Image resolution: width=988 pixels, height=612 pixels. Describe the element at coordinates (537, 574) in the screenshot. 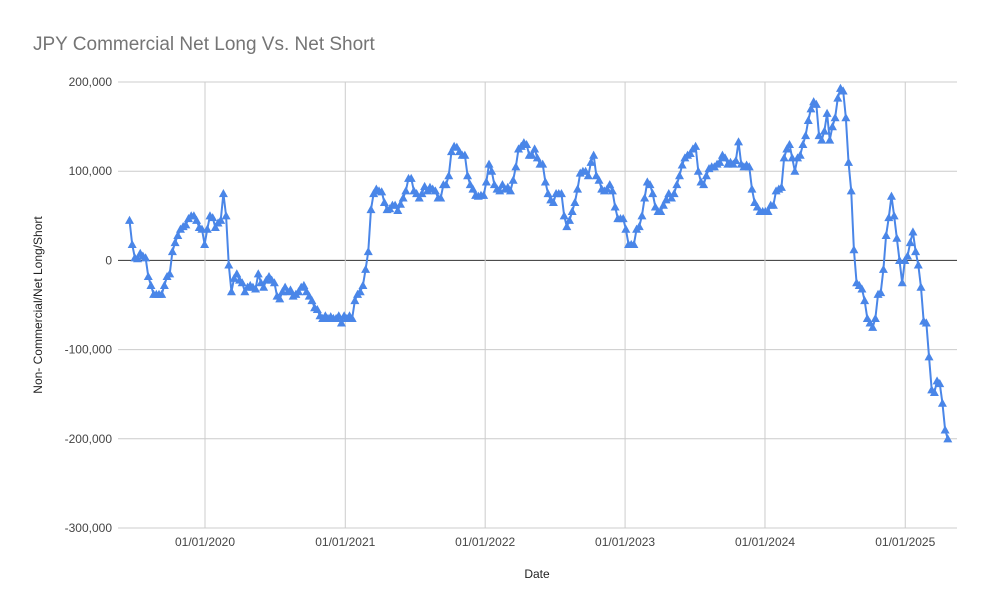

I see `x-axis-title: Date` at that location.